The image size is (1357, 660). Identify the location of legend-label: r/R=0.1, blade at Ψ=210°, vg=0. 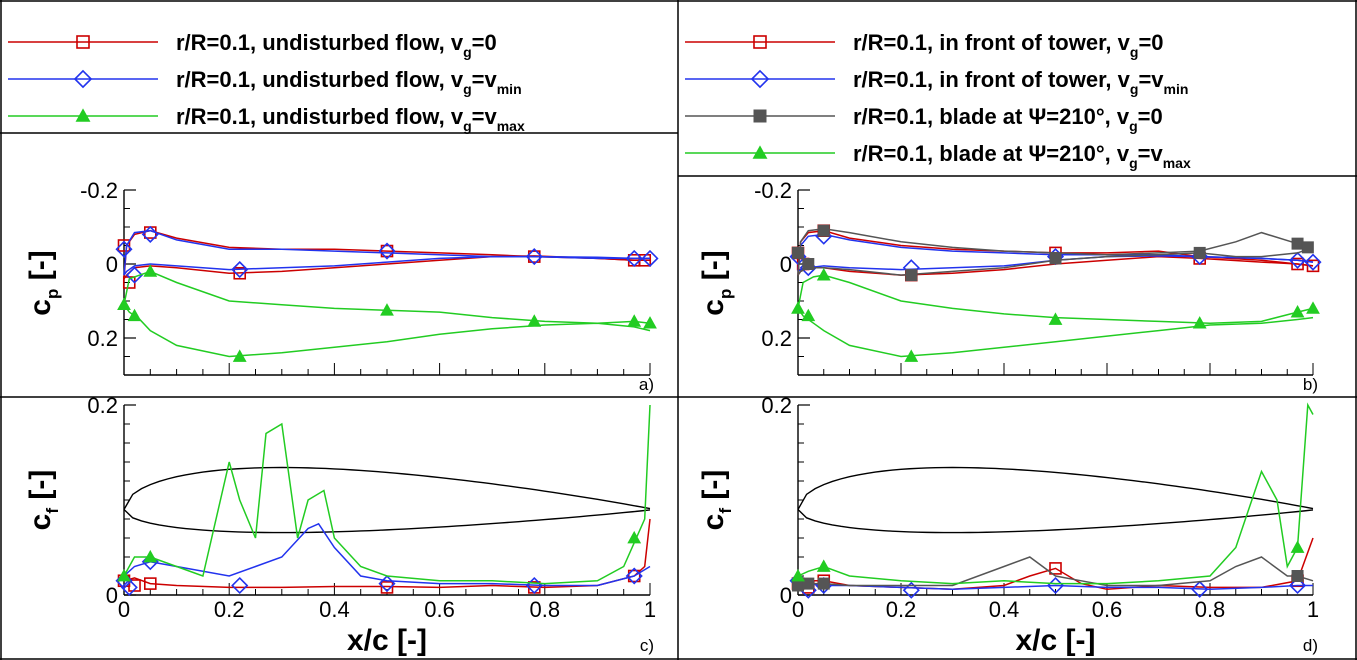
(1008, 119).